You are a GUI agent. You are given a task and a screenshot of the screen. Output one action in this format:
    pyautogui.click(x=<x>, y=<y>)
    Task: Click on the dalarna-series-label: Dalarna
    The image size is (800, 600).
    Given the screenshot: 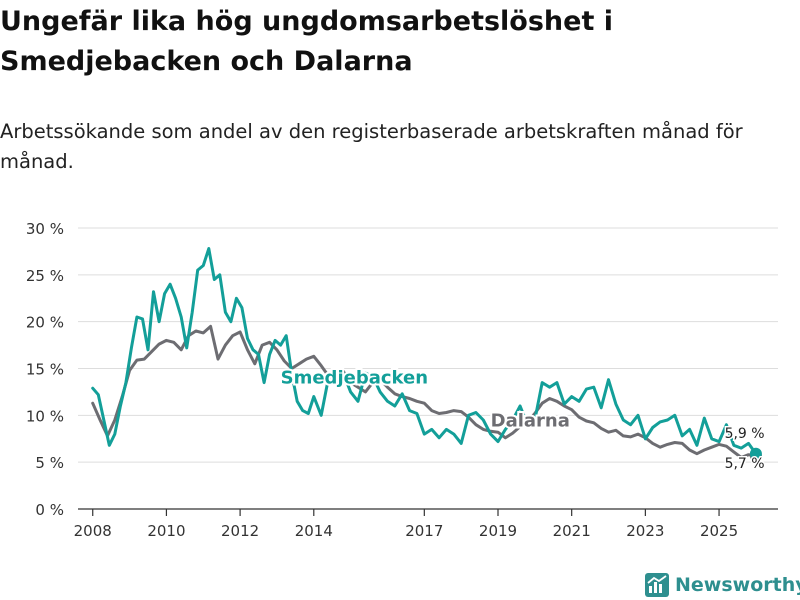 What is the action you would take?
    pyautogui.click(x=530, y=421)
    